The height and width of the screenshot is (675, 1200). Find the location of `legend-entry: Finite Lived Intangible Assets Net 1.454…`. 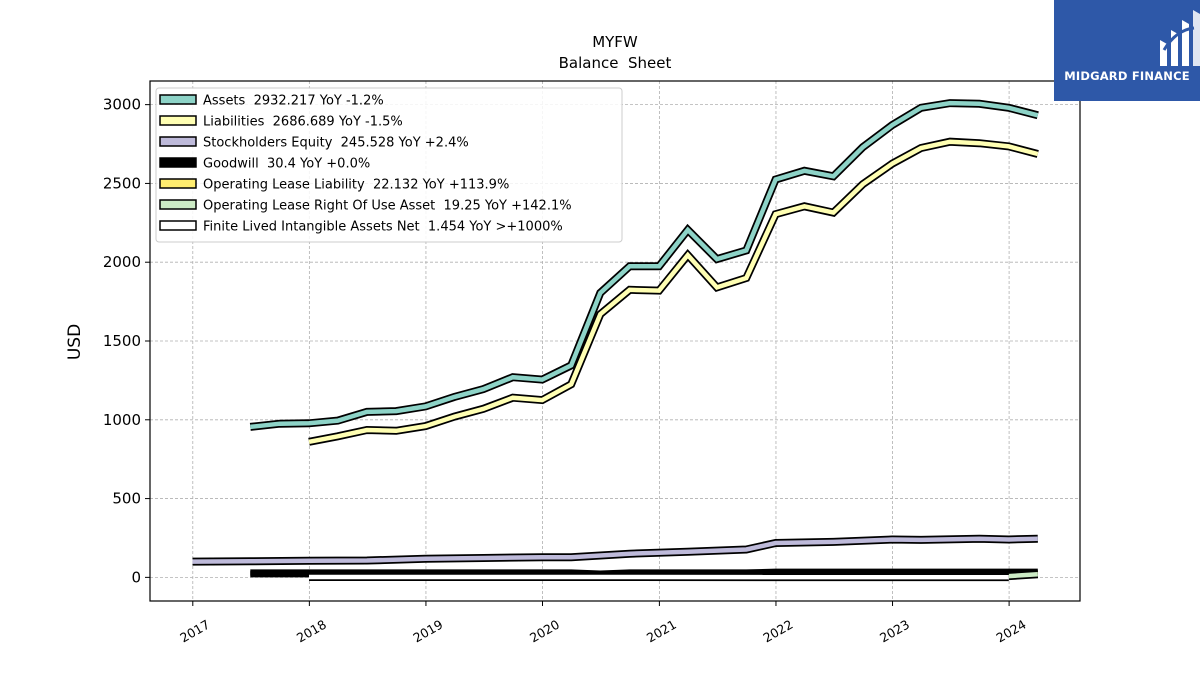

legend-entry: Finite Lived Intangible Assets Net 1.454… is located at coordinates (383, 227).